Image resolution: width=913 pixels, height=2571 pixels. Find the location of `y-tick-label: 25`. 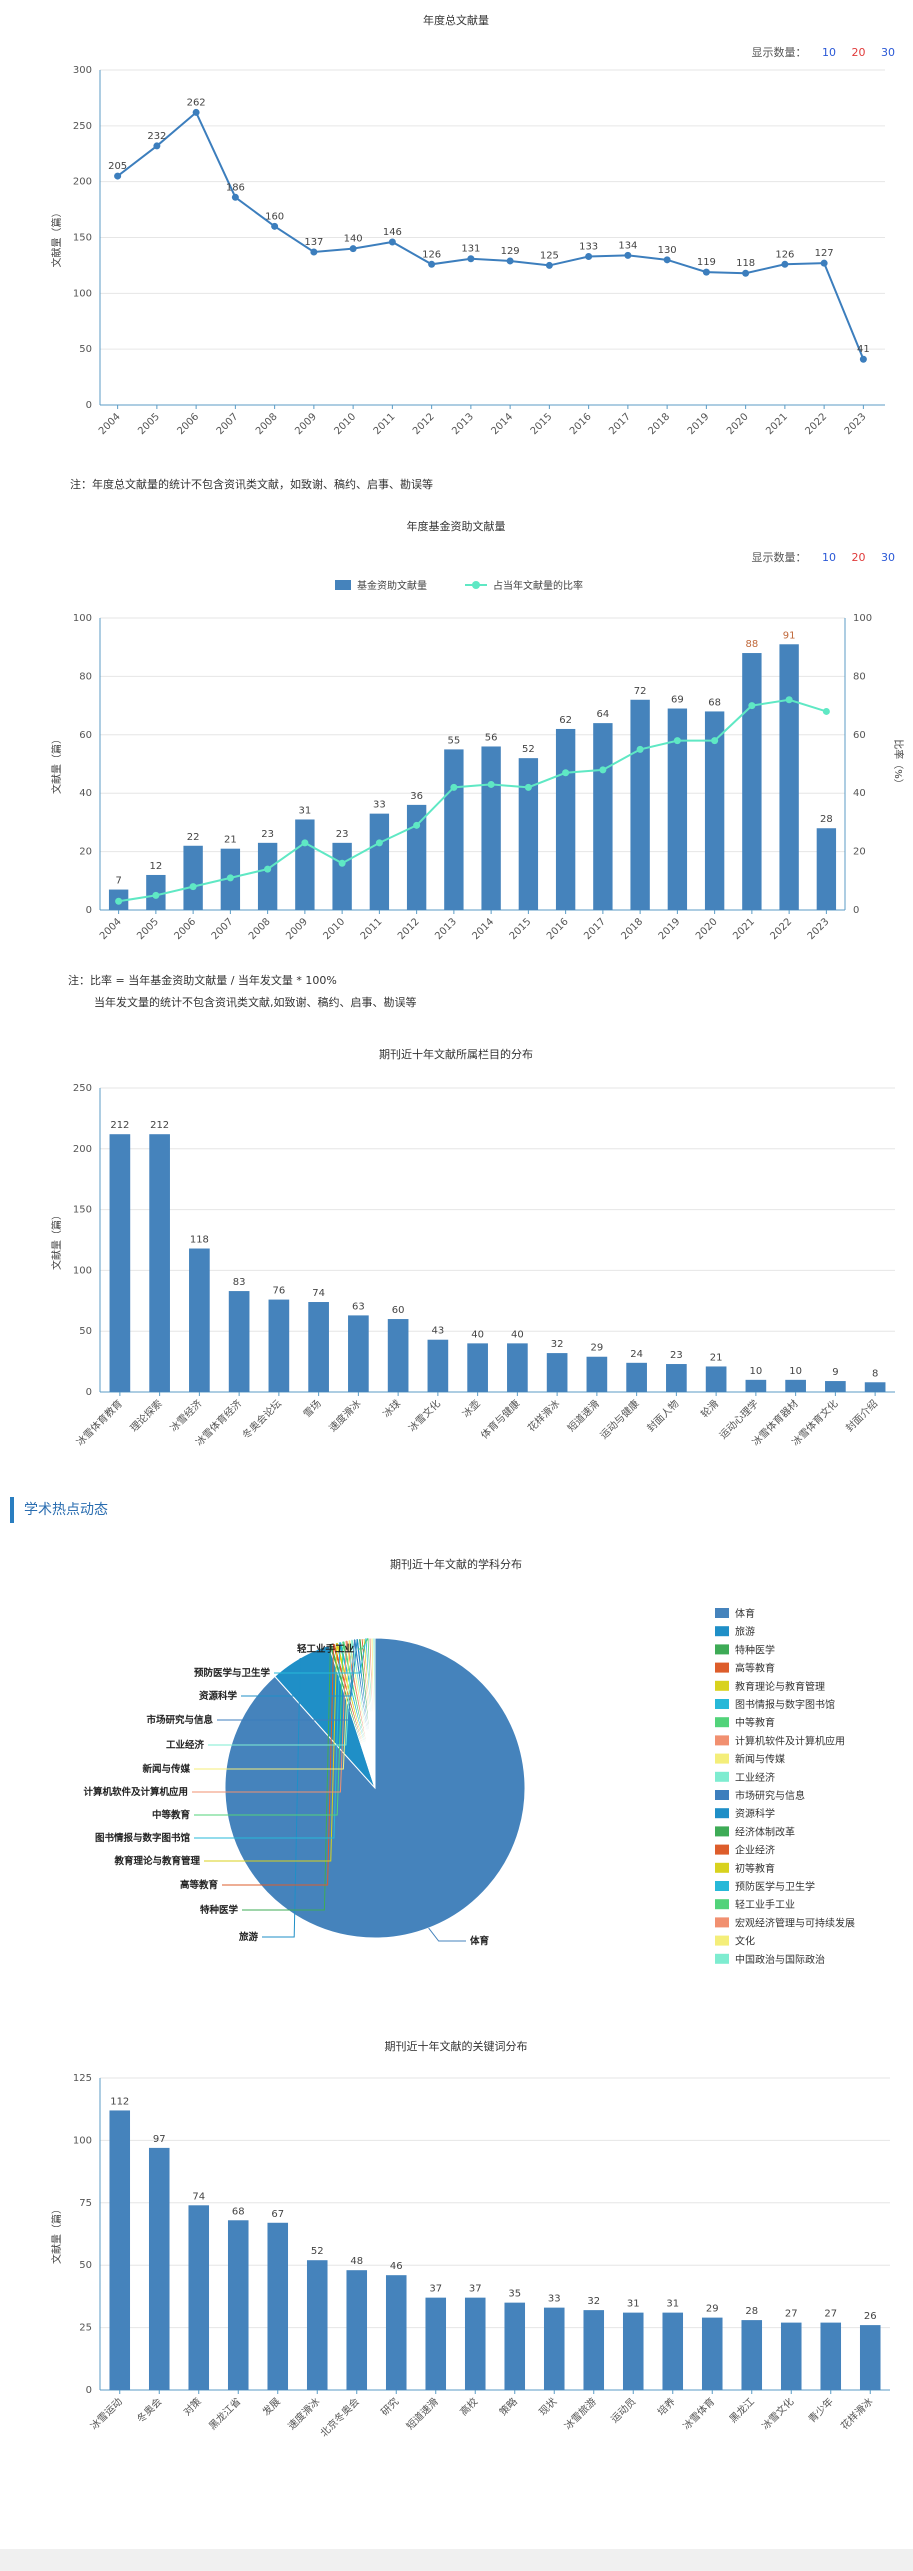

y-tick-label: 25 is located at coordinates (85, 2328).